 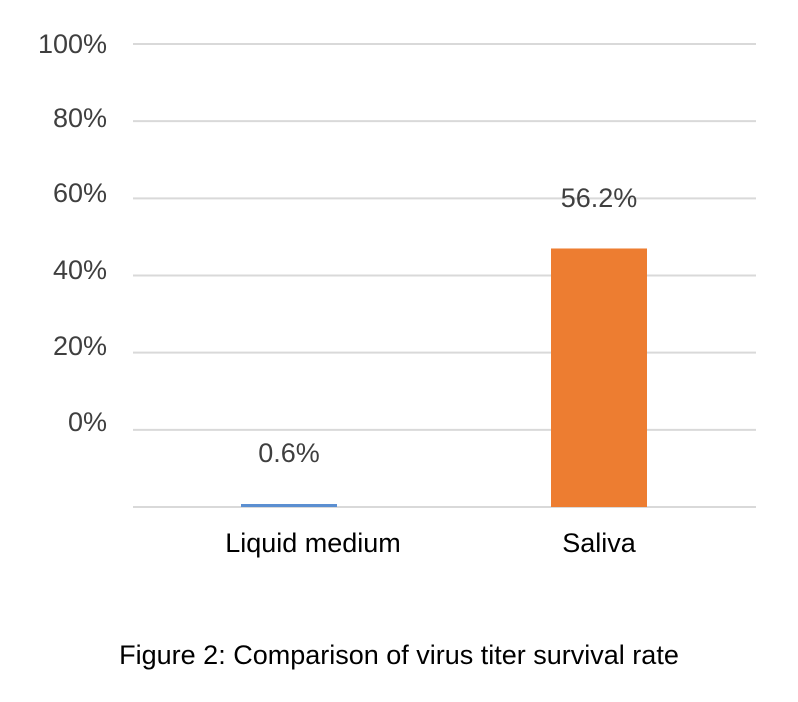 I want to click on data-label: 56.2%, so click(x=599, y=198).